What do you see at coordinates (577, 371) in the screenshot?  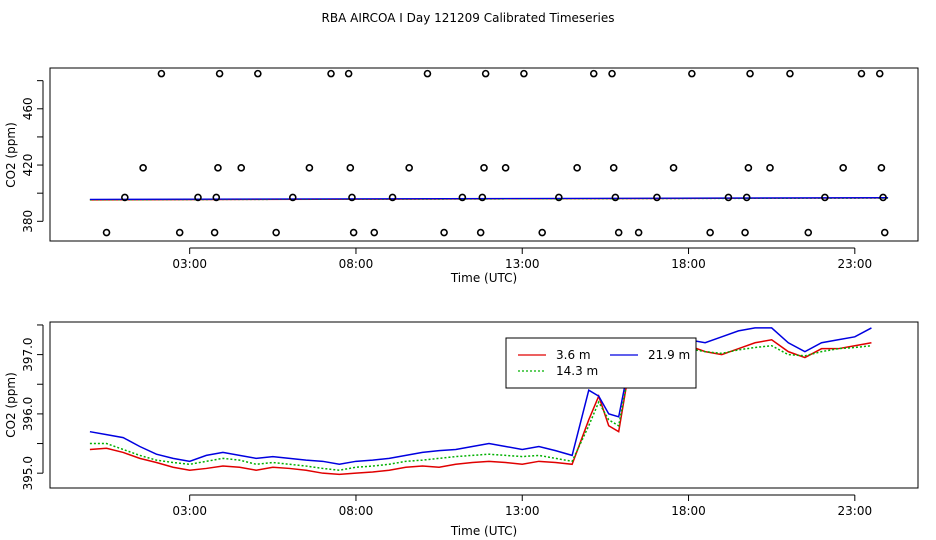 I see `legend-label-14-3m: 14.3 m` at bounding box center [577, 371].